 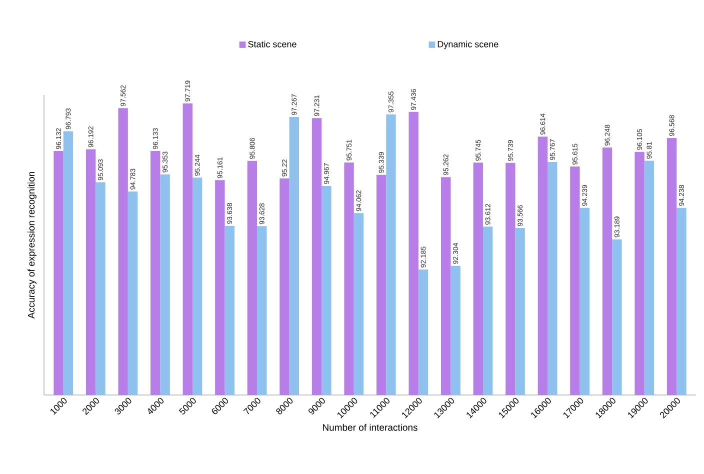 I want to click on legend-label: Dynamic scene, so click(x=468, y=45).